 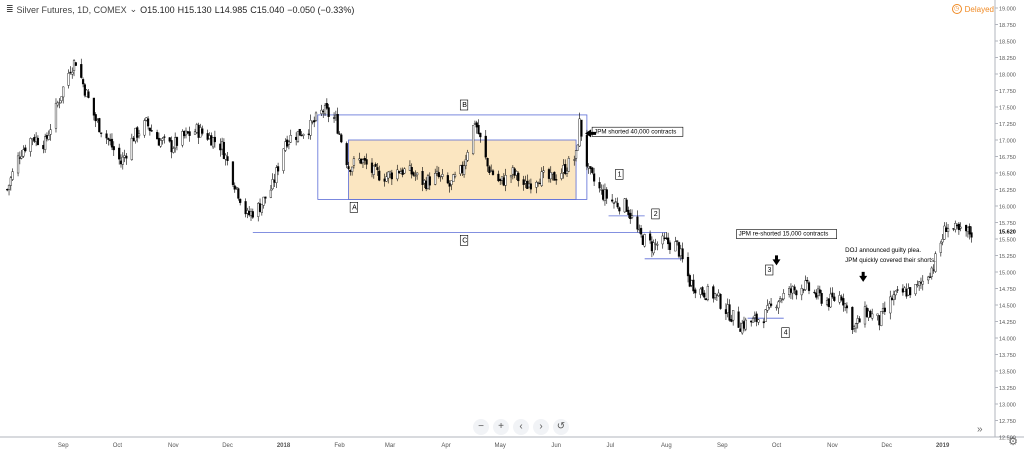 What do you see at coordinates (980, 429) in the screenshot?
I see `jump-to-latest-button: »` at bounding box center [980, 429].